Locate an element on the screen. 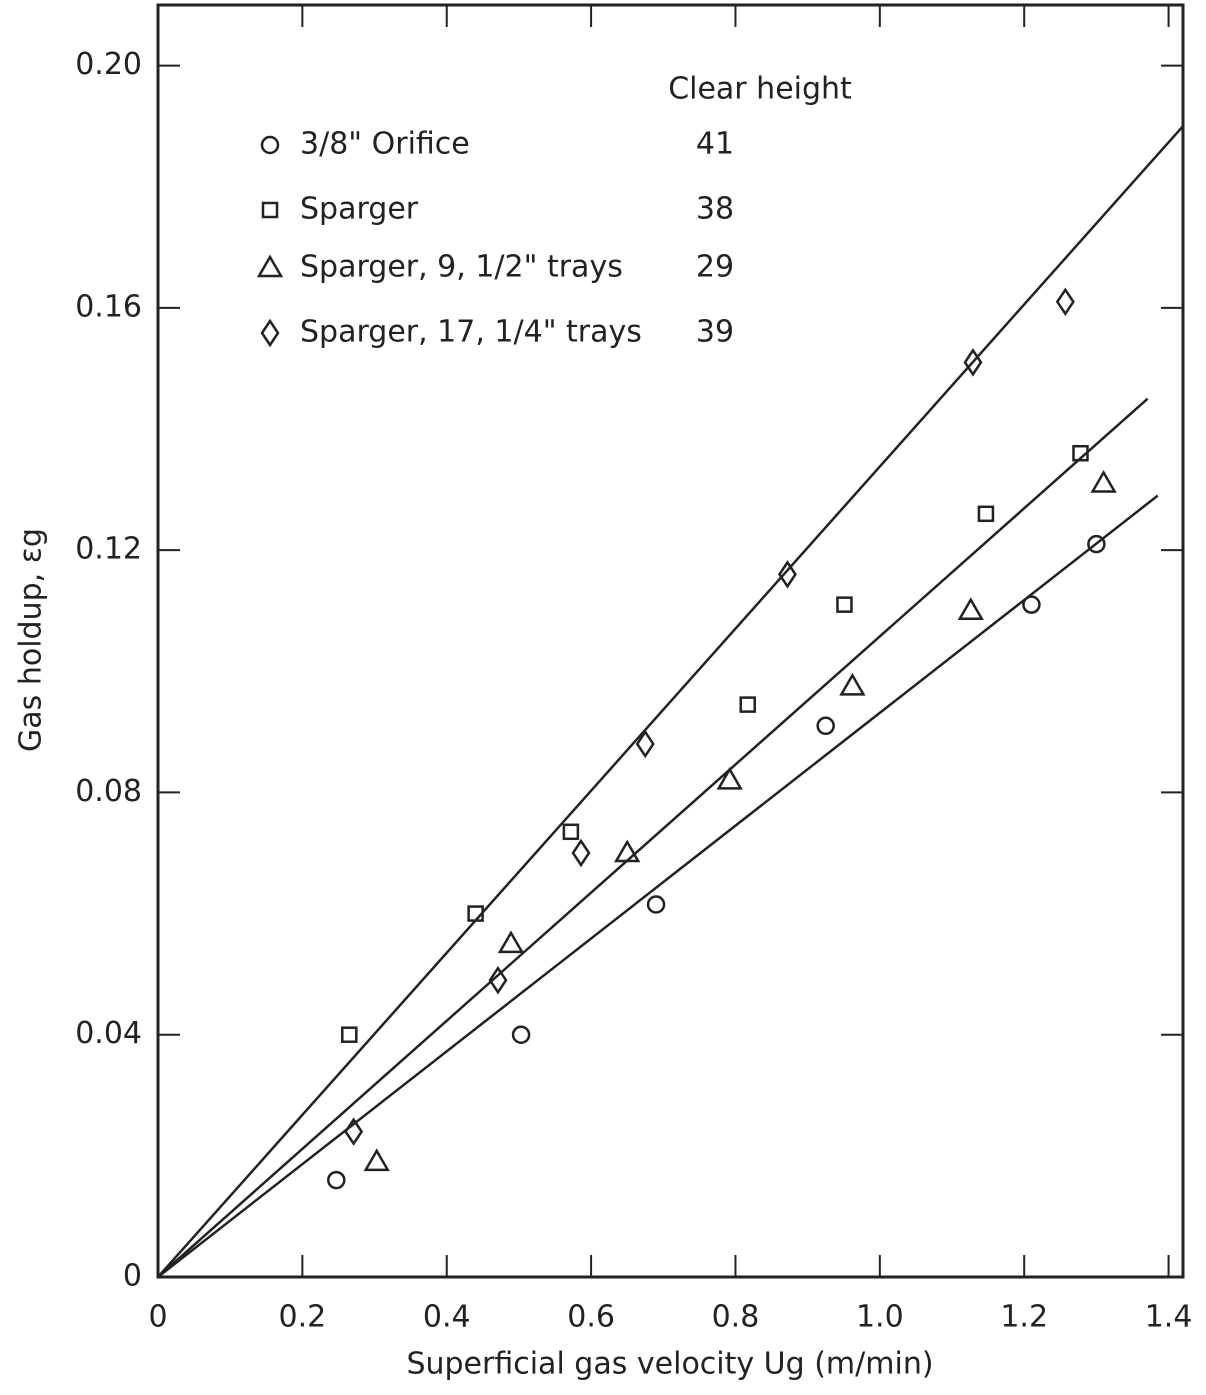 The width and height of the screenshot is (1206, 1395). x-tick-label: 0.6 is located at coordinates (591, 1317).